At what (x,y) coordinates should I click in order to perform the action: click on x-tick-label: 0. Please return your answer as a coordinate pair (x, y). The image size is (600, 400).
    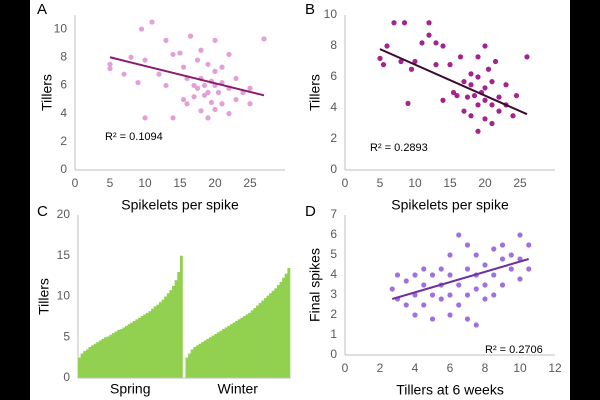
    Looking at the image, I should click on (75, 183).